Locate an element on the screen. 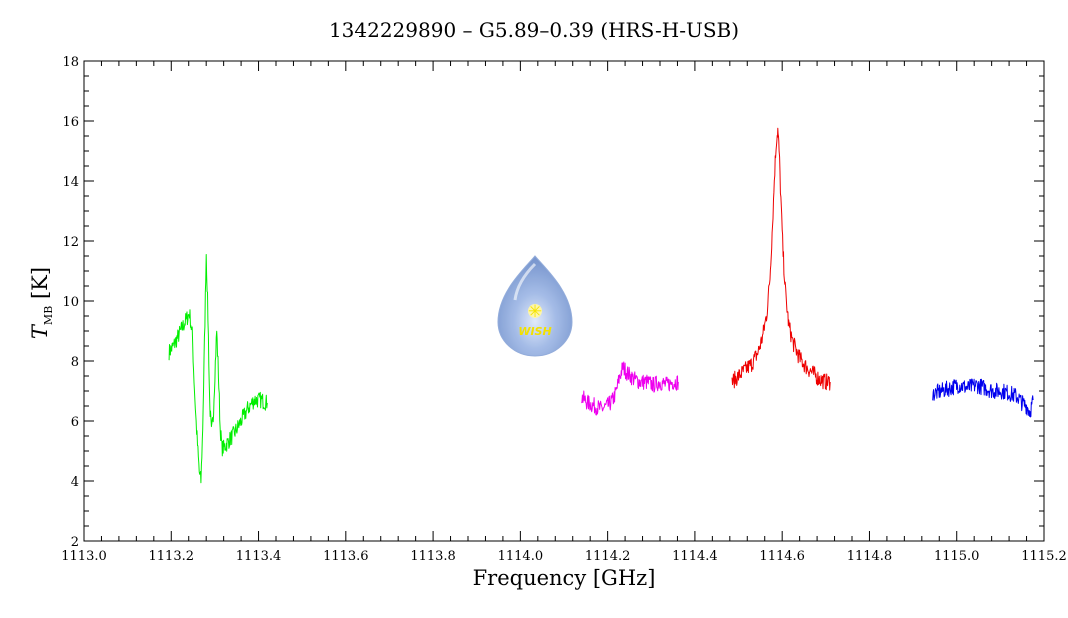 This screenshot has height=618, width=1068. wish-logo-text: WISH is located at coordinates (534, 331).